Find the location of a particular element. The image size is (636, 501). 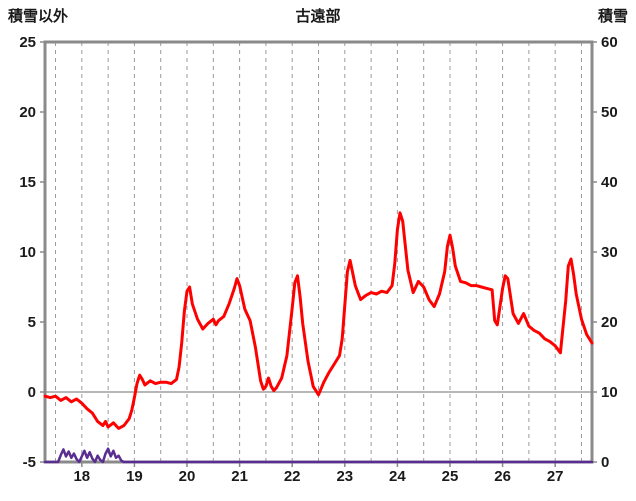

snow-depth-series-line is located at coordinates (318, 455).